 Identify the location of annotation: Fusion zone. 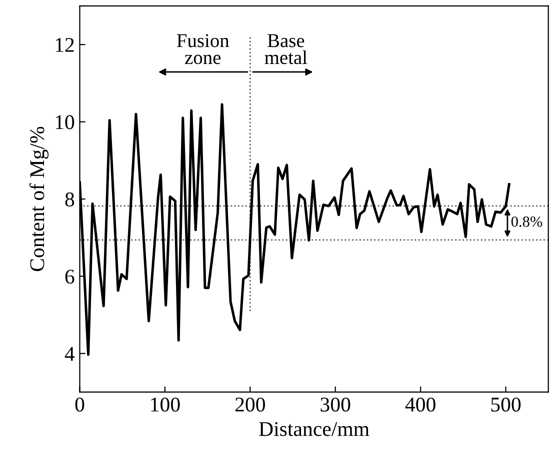
(203, 49).